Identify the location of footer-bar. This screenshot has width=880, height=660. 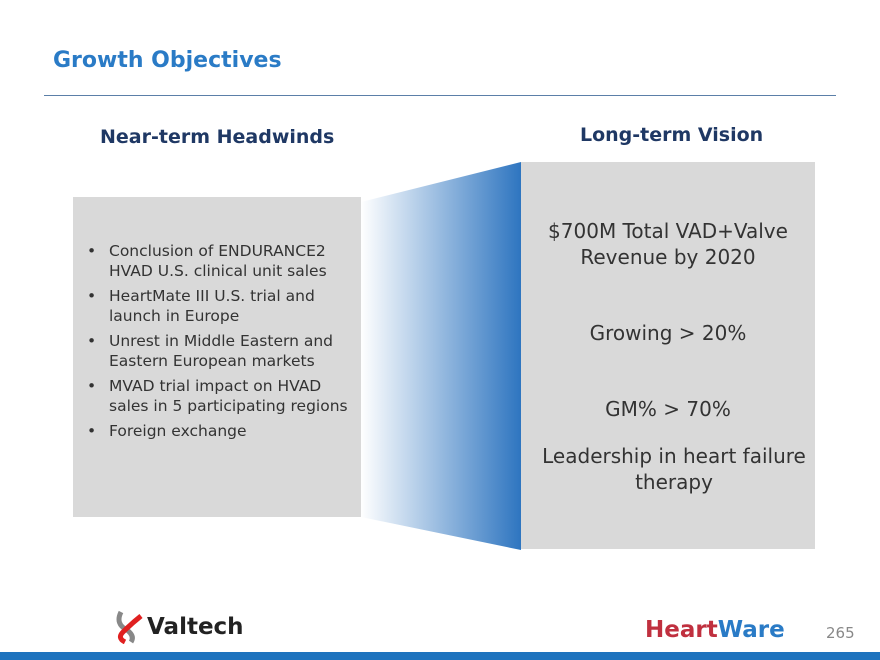
(440, 656).